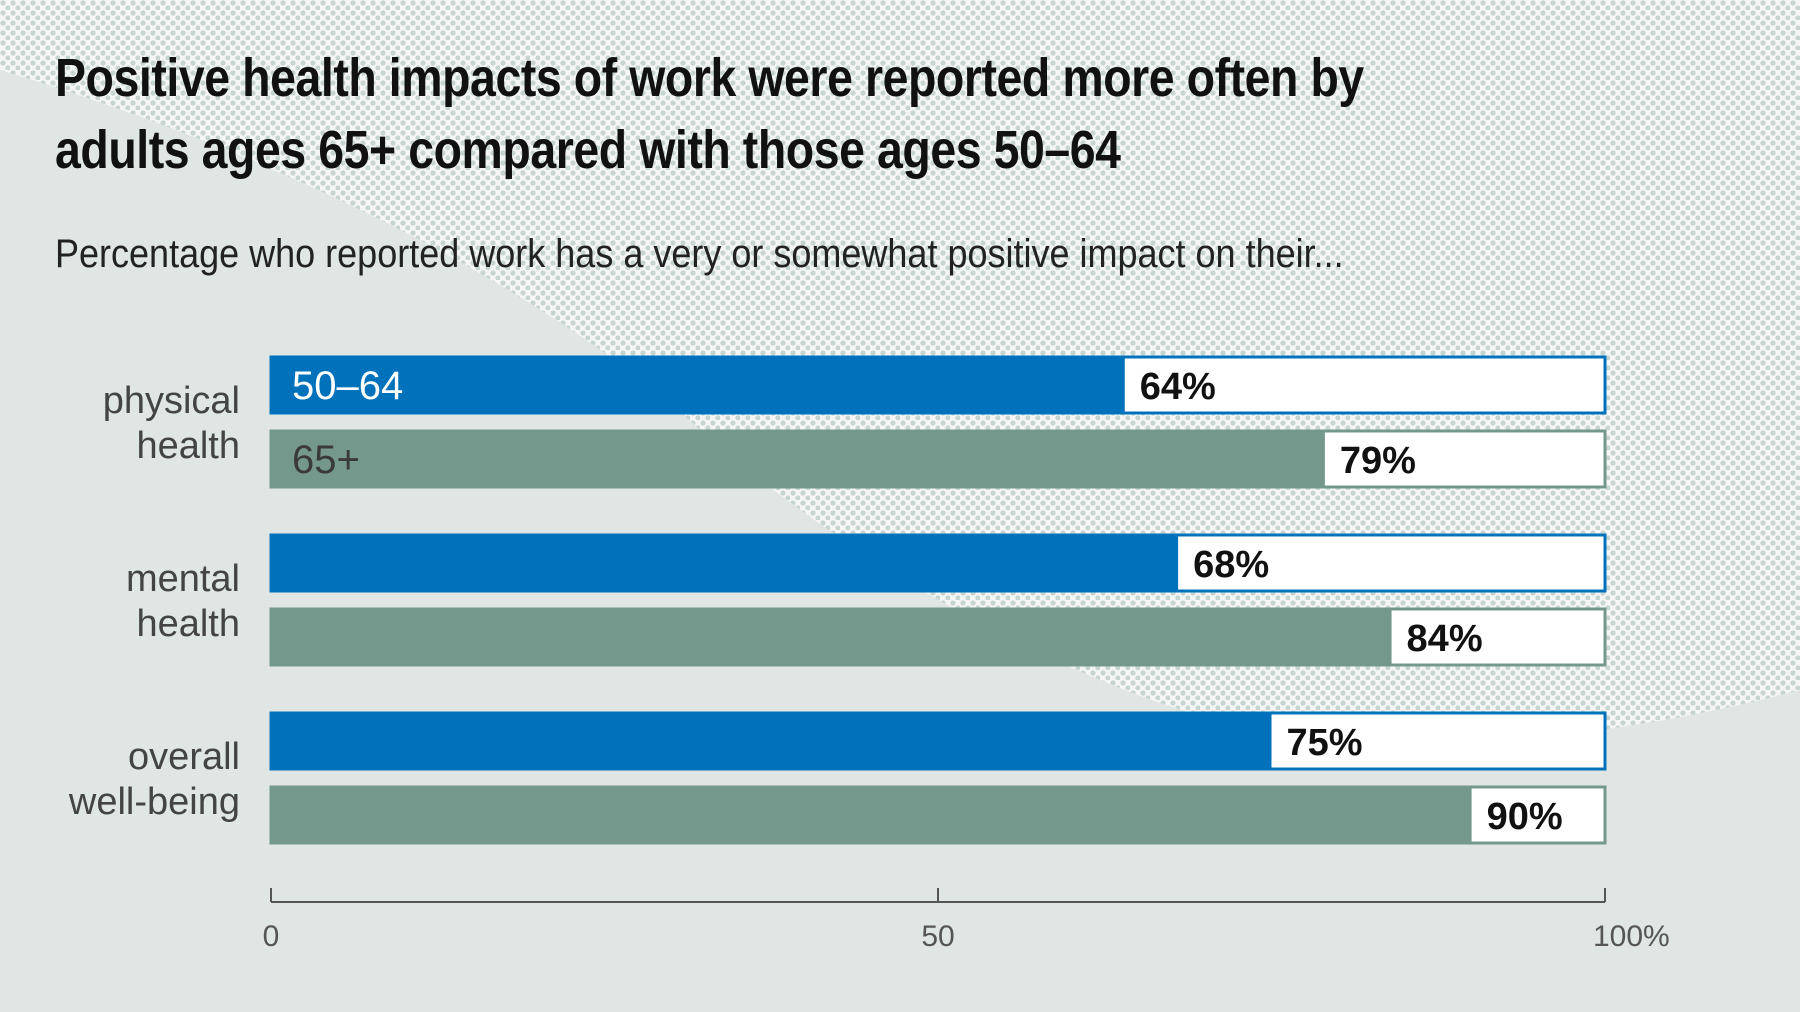 This screenshot has width=1800, height=1012. I want to click on x-tick-label: 0, so click(271, 936).